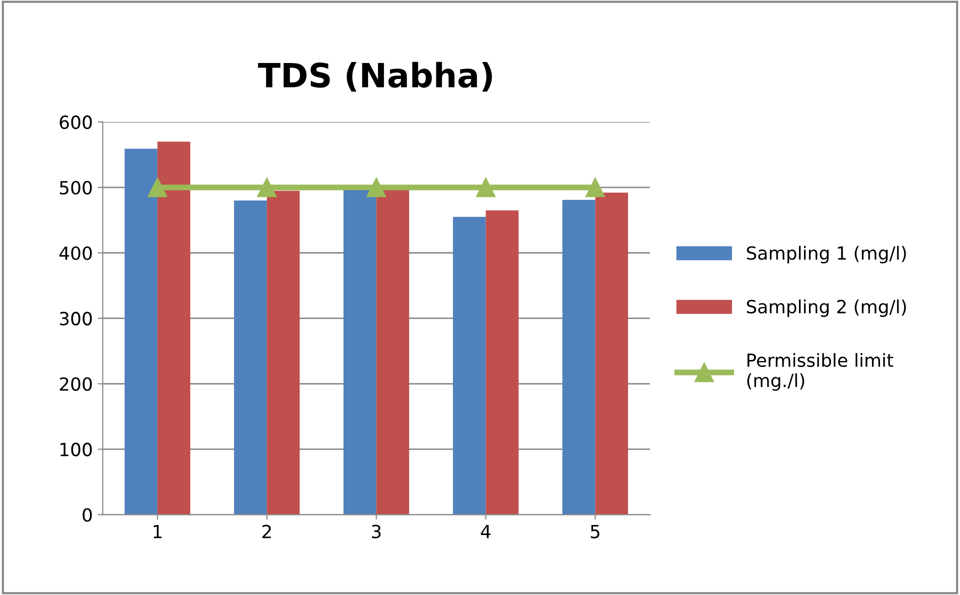 This screenshot has height=595, width=960. What do you see at coordinates (76, 449) in the screenshot?
I see `y-tick-label: 100` at bounding box center [76, 449].